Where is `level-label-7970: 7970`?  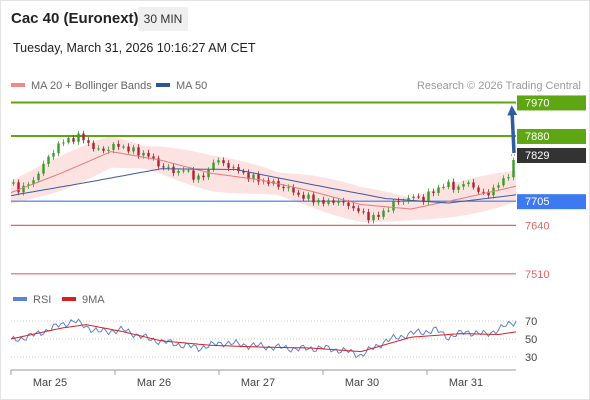
level-label-7970: 7970 is located at coordinates (537, 103).